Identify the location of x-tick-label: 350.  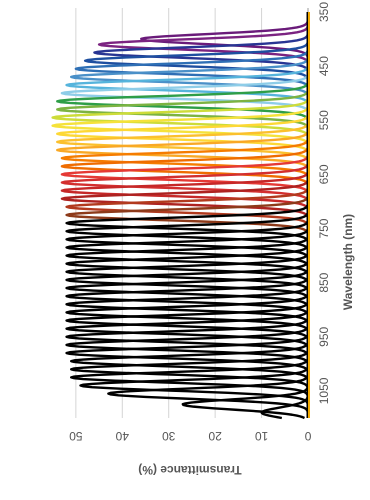
(324, 12).